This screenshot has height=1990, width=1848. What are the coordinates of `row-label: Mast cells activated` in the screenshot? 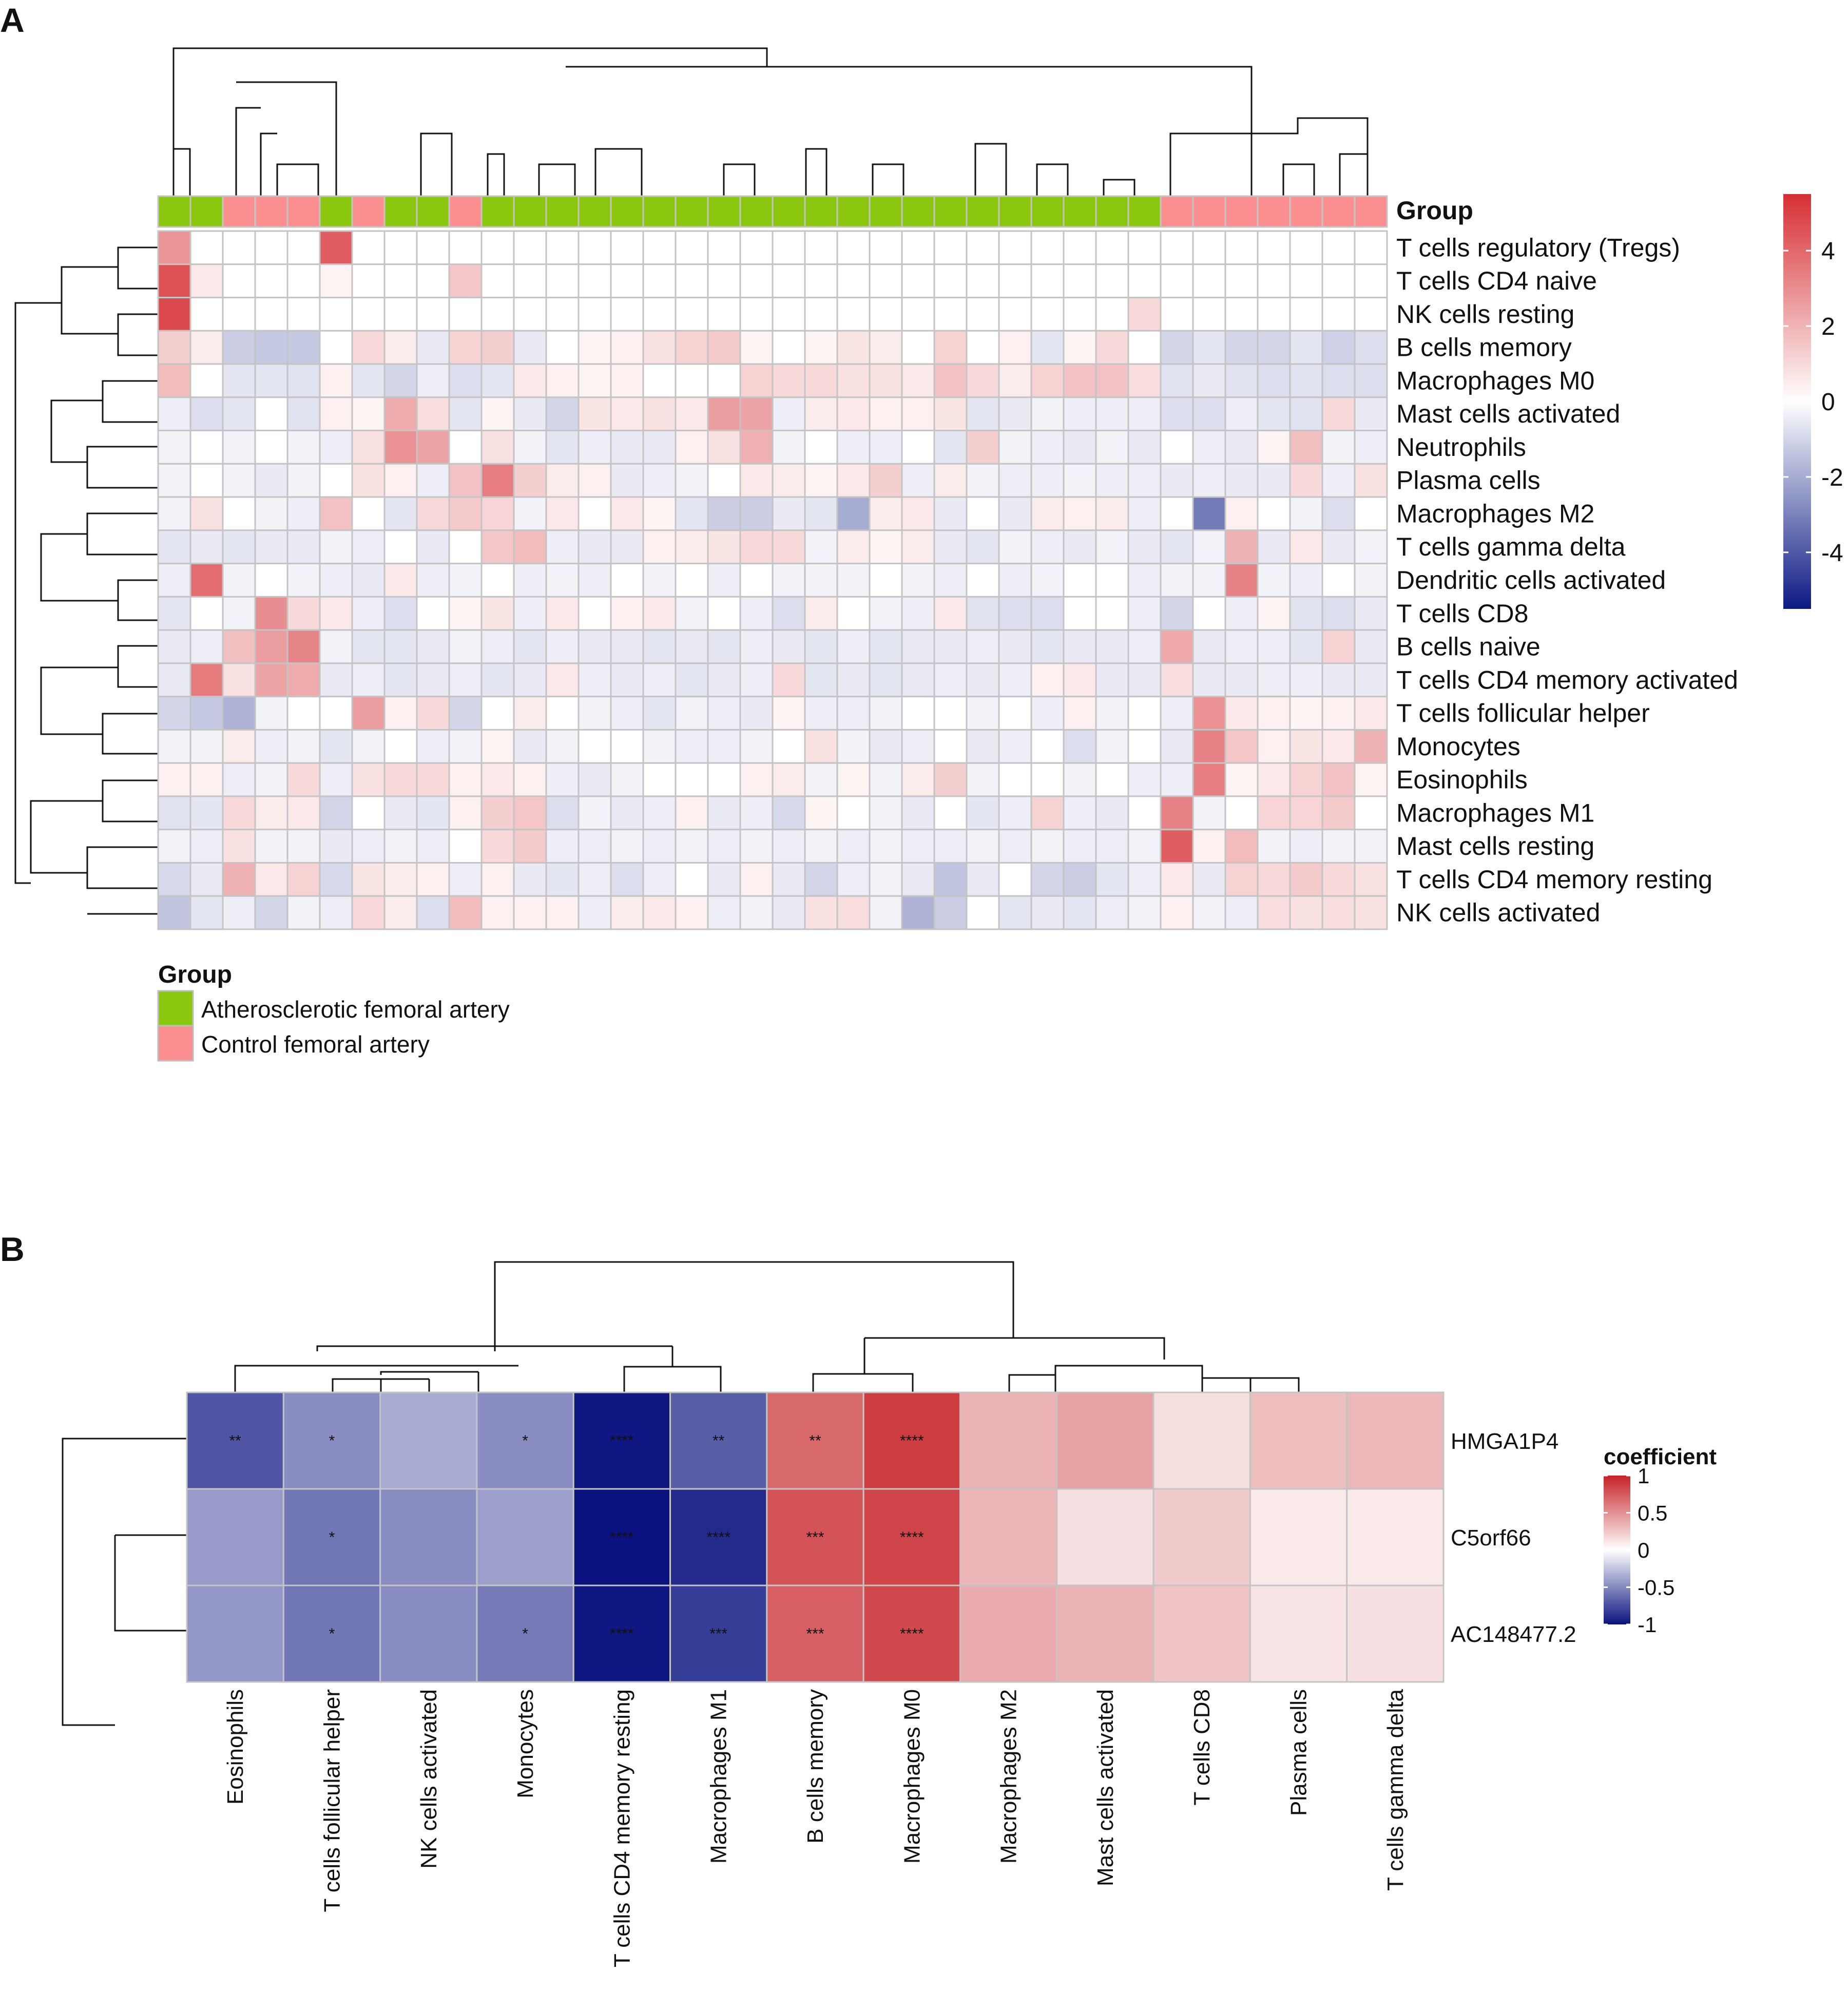 It's located at (1508, 413).